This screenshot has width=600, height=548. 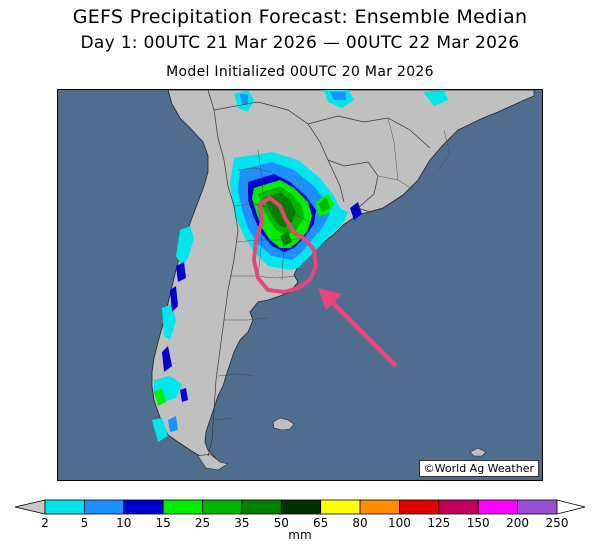 What do you see at coordinates (300, 535) in the screenshot?
I see `legend-unit: mm` at bounding box center [300, 535].